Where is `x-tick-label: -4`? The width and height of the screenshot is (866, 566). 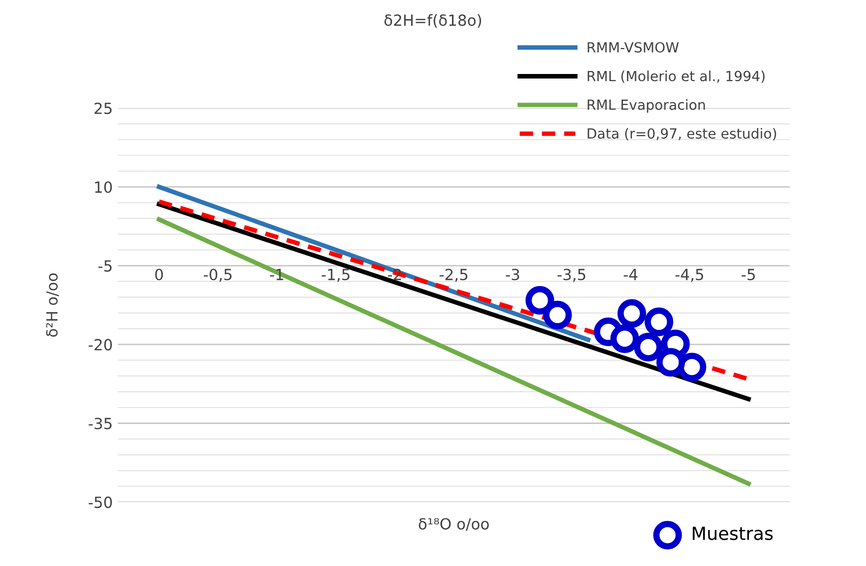
x-tick-label: -4 is located at coordinates (631, 274).